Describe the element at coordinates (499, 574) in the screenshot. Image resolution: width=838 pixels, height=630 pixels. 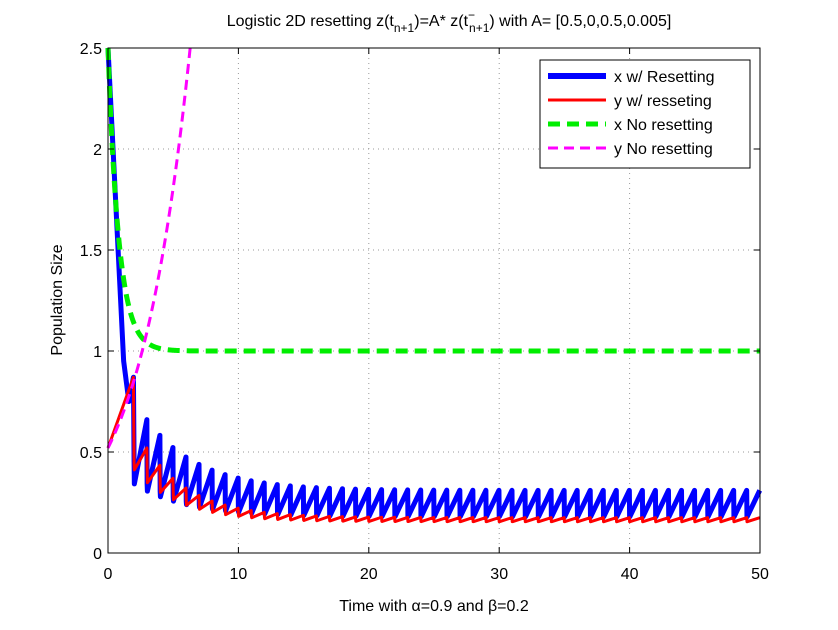
I see `x-tick-label: 30` at that location.